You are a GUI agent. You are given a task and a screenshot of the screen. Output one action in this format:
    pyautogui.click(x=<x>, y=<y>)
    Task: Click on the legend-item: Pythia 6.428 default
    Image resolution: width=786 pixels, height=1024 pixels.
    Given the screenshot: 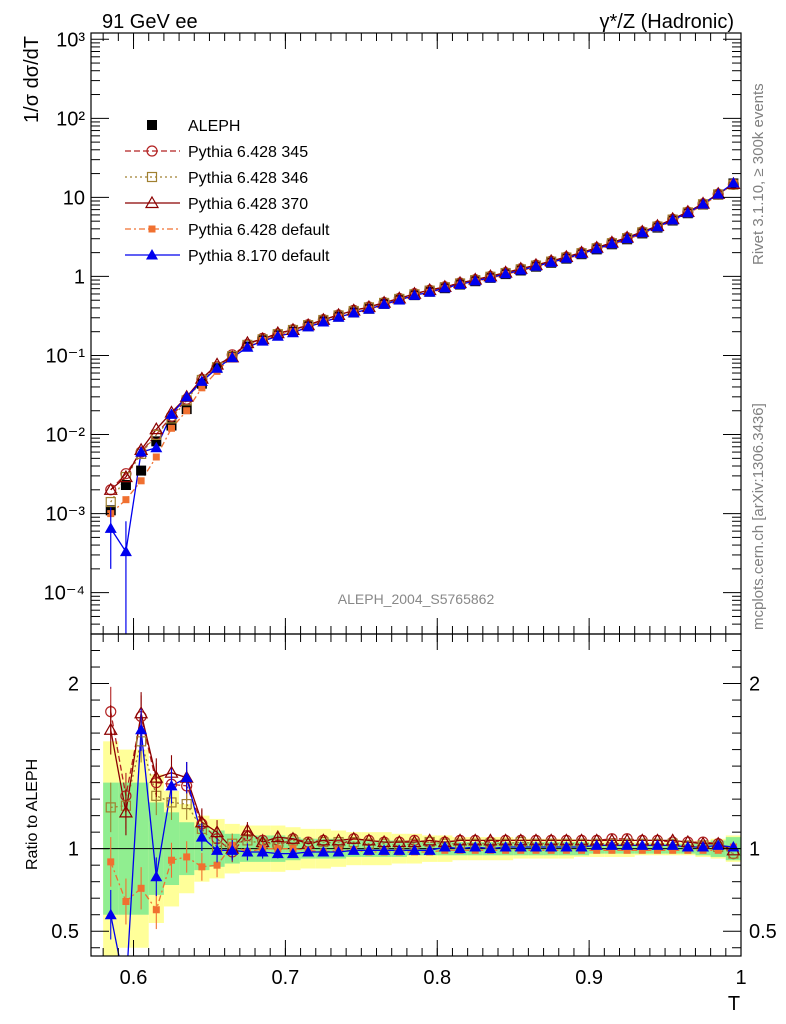 What is the action you would take?
    pyautogui.click(x=227, y=230)
    